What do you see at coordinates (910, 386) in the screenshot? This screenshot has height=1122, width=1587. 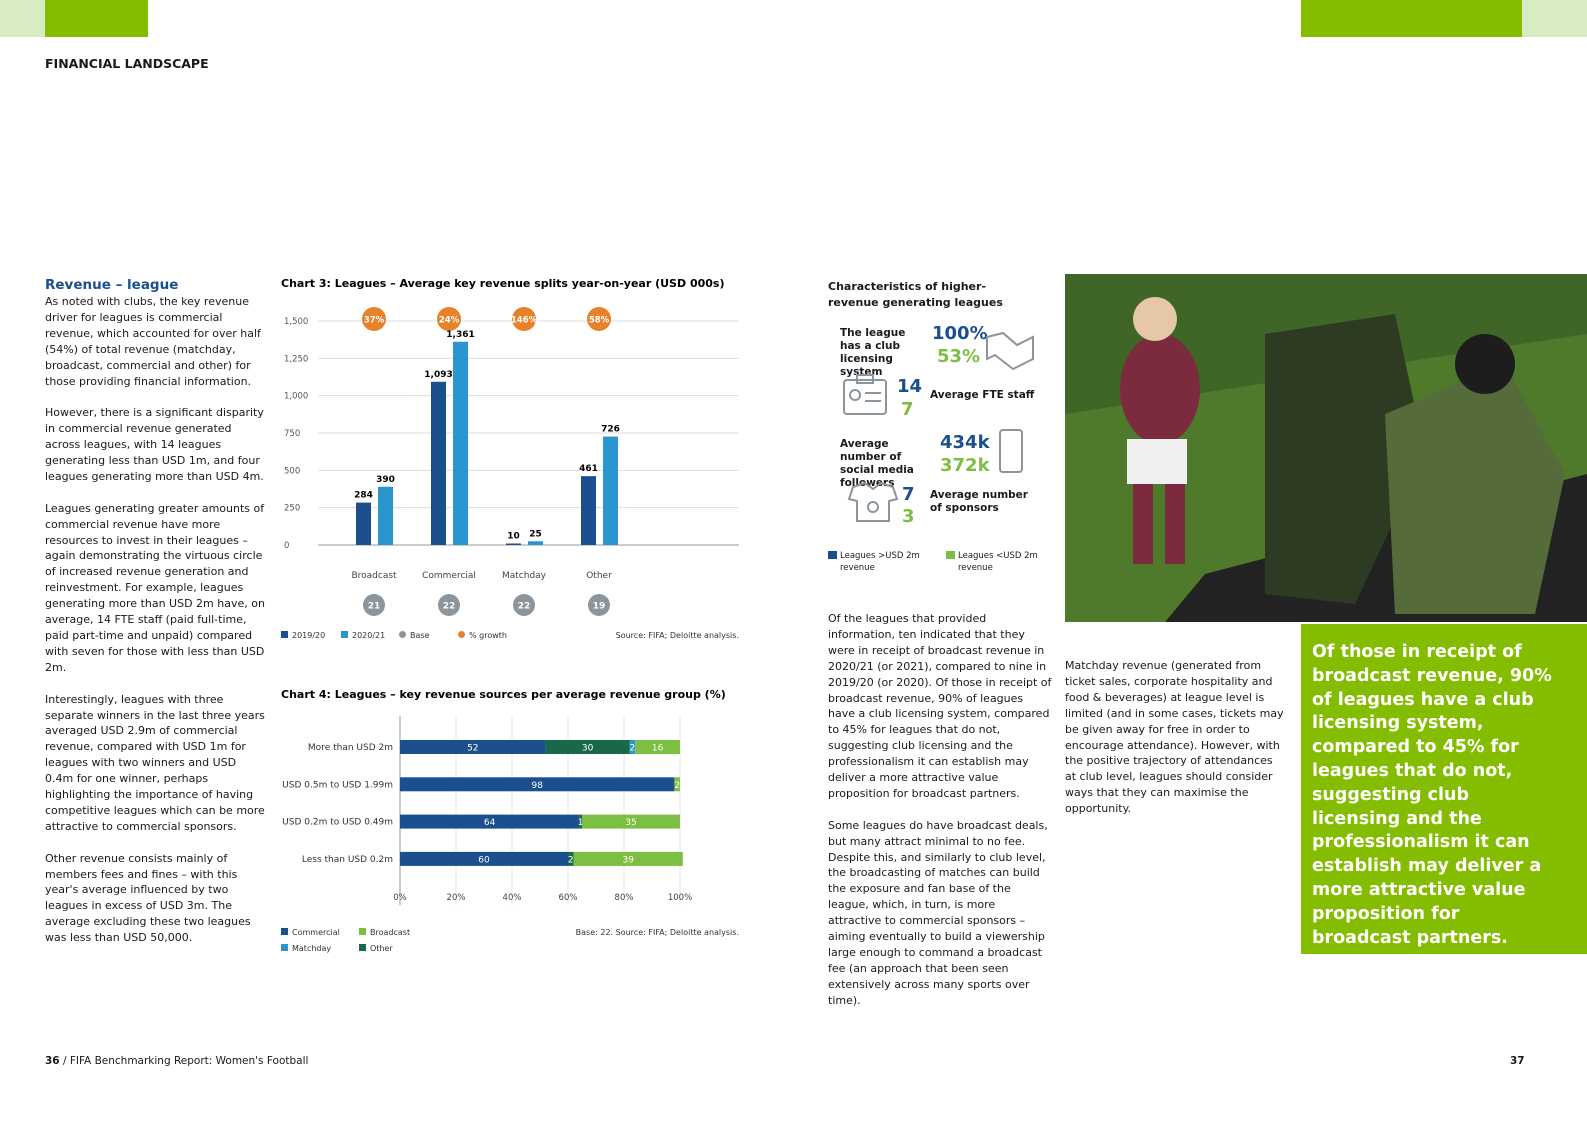 I see `info-high: 14` at bounding box center [910, 386].